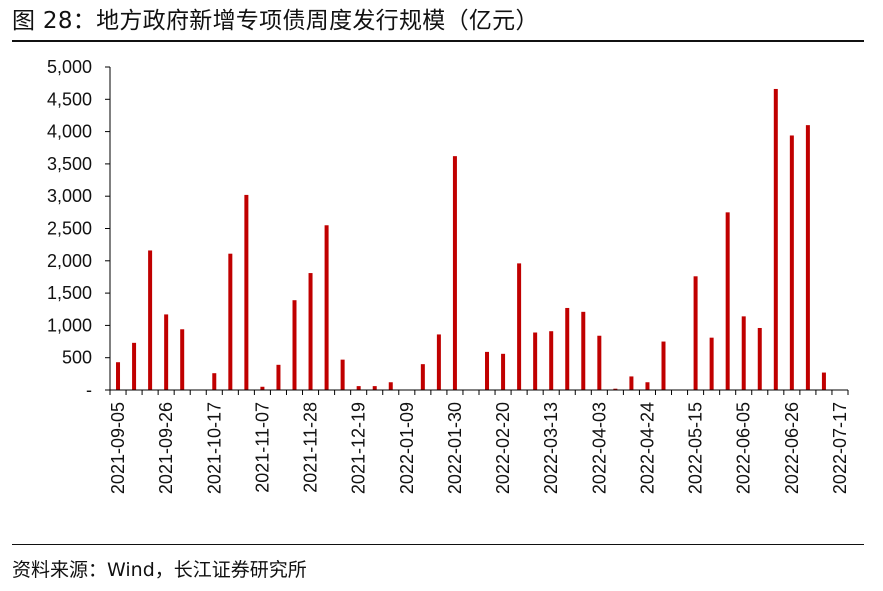 Image resolution: width=883 pixels, height=591 pixels. What do you see at coordinates (438, 41) in the screenshot?
I see `title-divider` at bounding box center [438, 41].